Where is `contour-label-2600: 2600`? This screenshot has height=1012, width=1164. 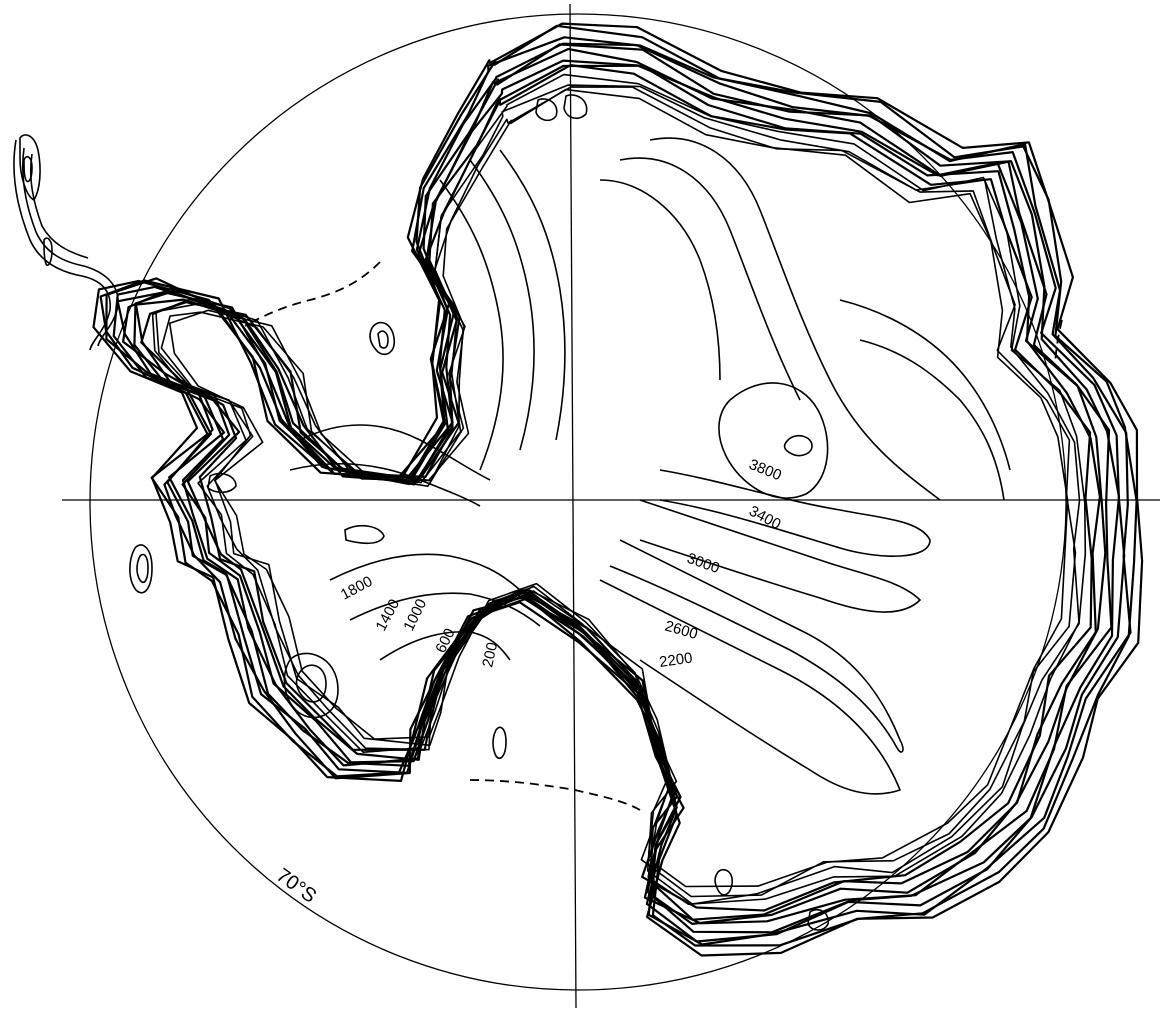 contour-label-2600: 2600 is located at coordinates (681, 631).